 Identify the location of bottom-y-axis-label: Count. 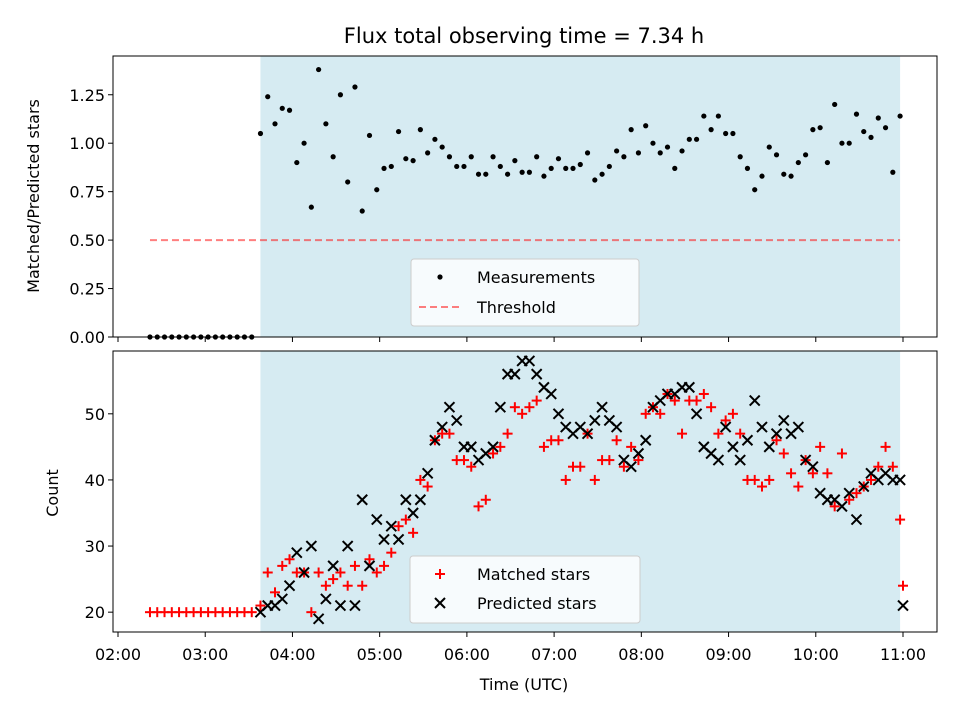
(52, 493).